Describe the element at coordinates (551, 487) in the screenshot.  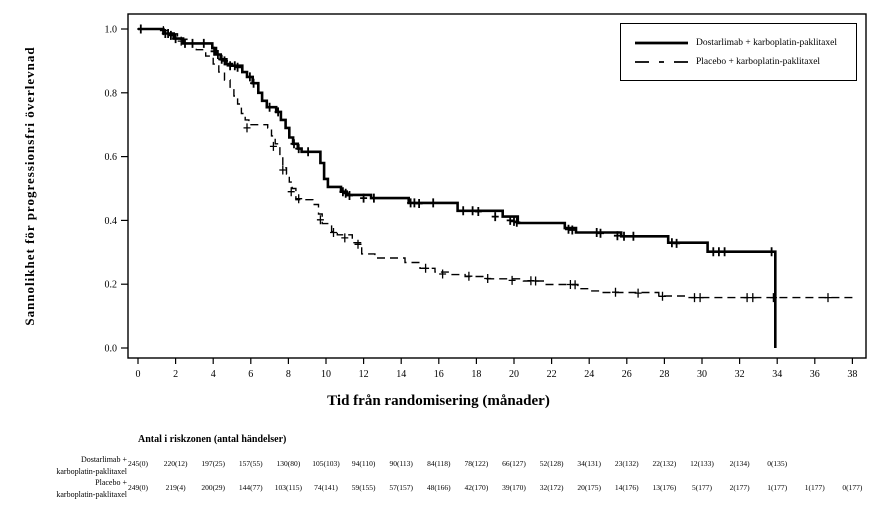
I see `risk-value: 32(172)` at that location.